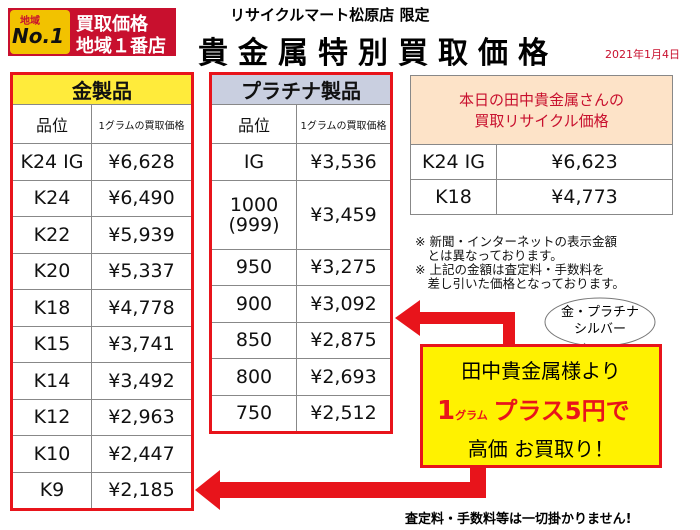 The width and height of the screenshot is (700, 530). I want to click on row: IG ¥3,536, so click(301, 162).